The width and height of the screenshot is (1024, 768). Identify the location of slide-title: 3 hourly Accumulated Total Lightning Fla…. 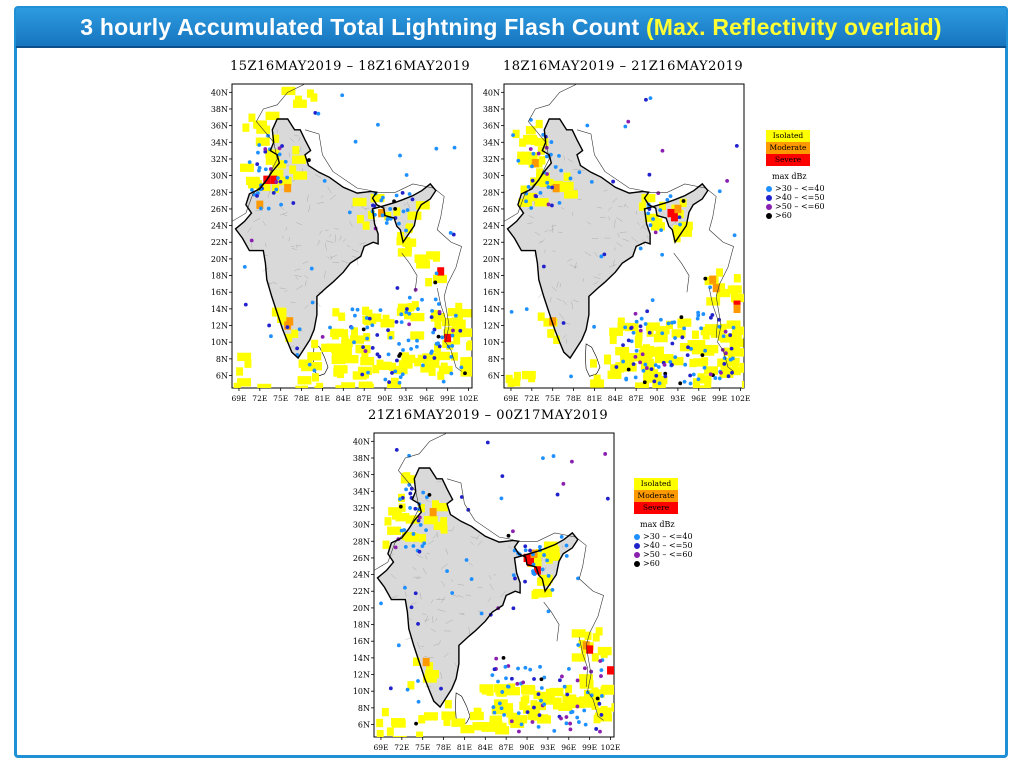
(511, 26).